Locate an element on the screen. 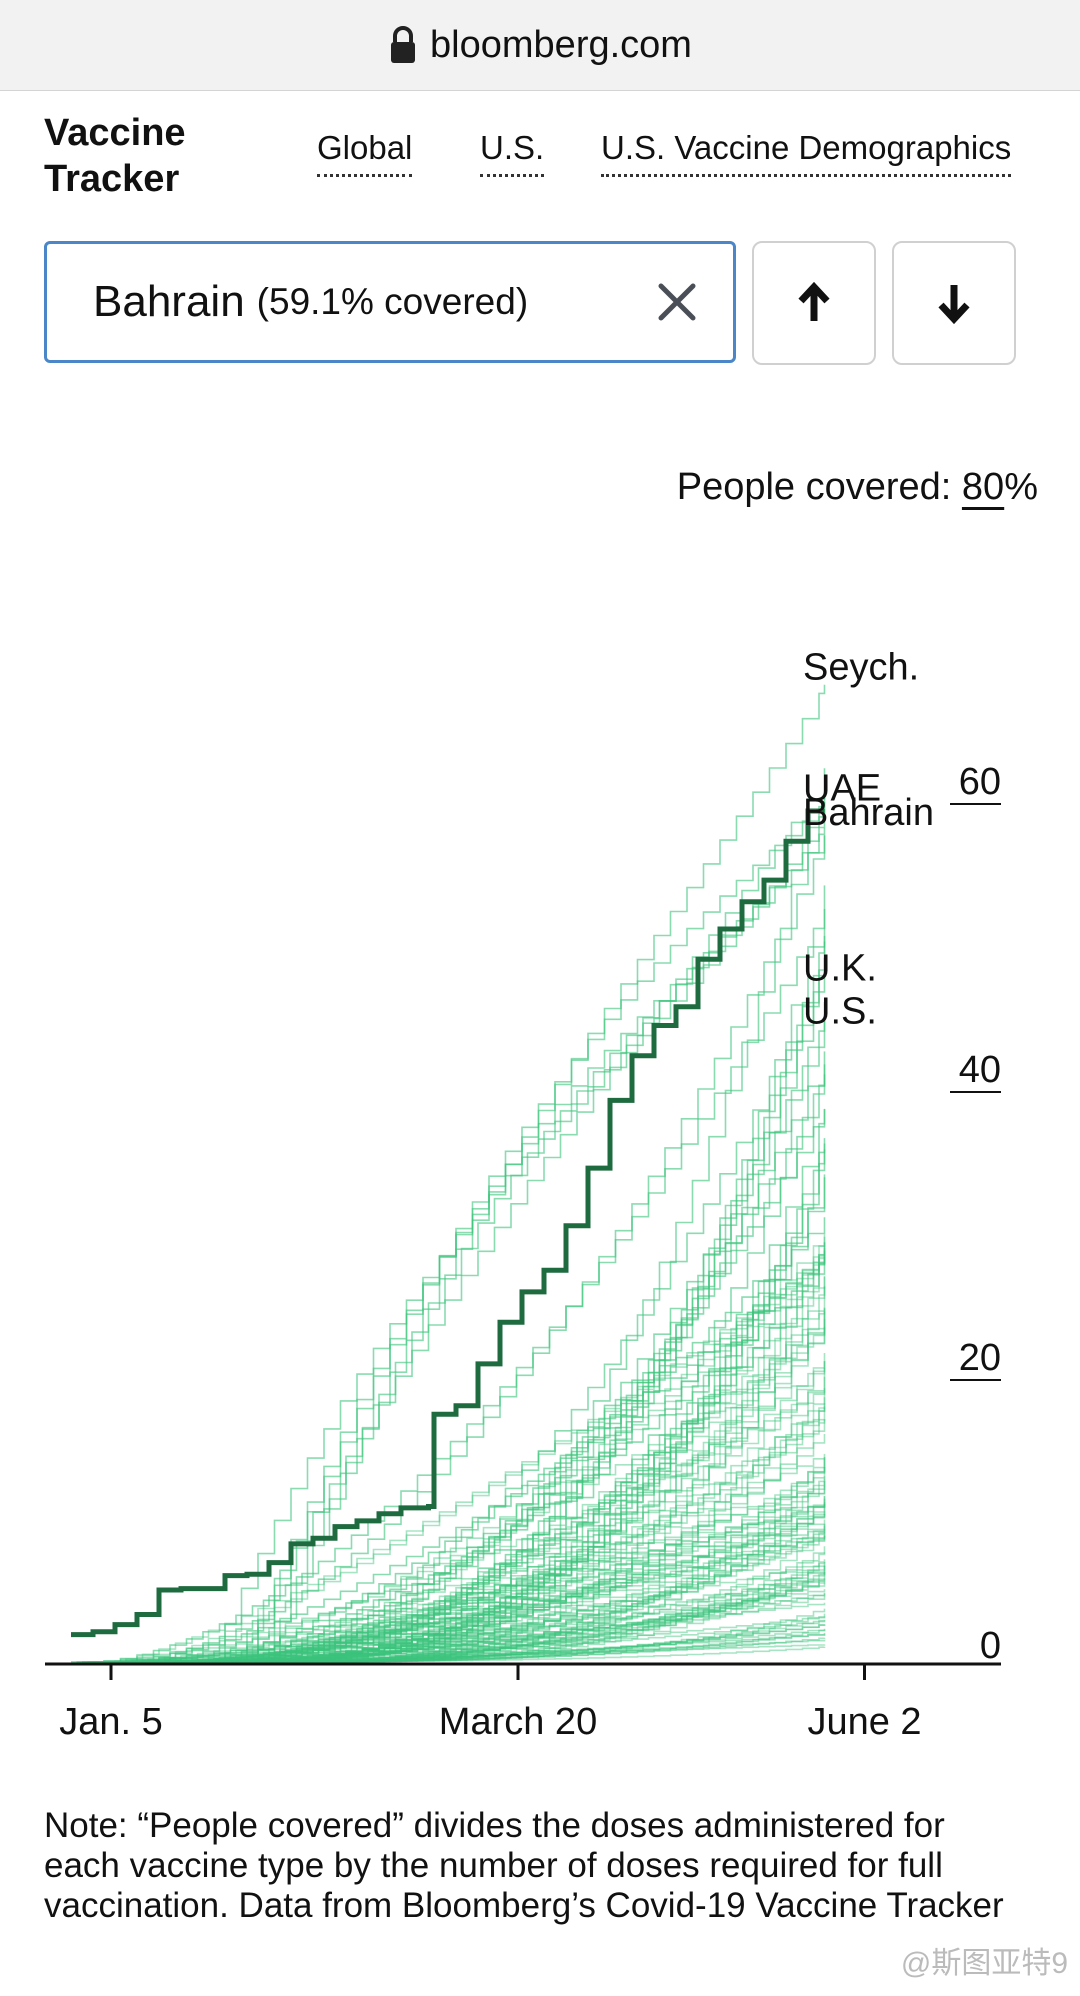  x-axis: Jan. 5 March 20 June 2 is located at coordinates (523, 1702).